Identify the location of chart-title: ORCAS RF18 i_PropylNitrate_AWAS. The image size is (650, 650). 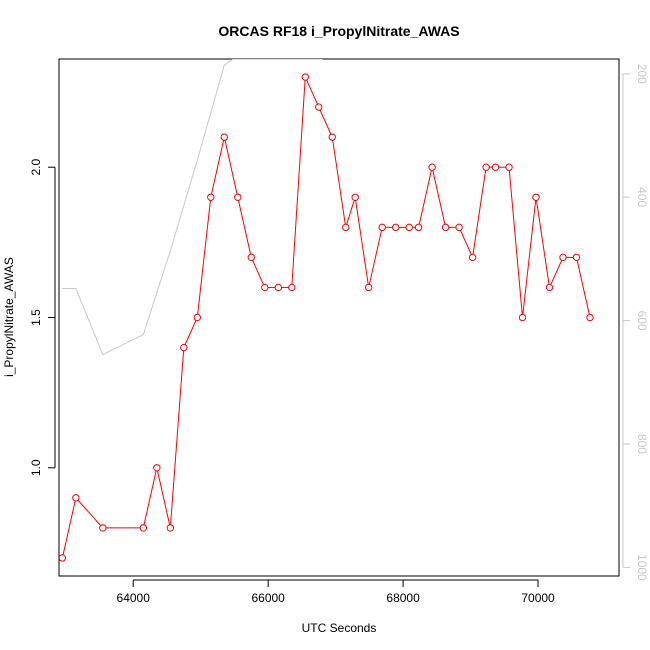
(338, 31).